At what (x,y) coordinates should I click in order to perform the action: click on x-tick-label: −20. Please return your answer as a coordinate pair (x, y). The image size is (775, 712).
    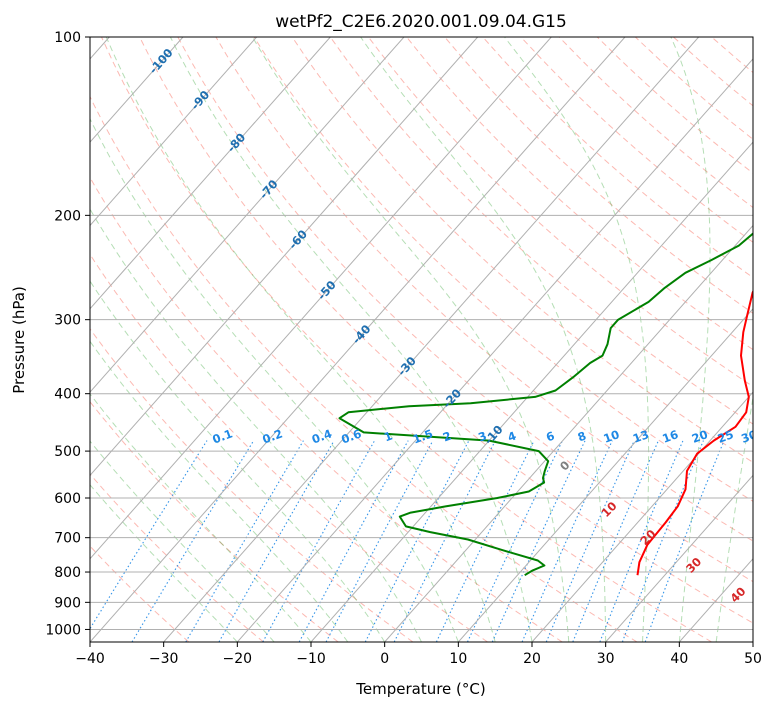
    Looking at the image, I should click on (238, 659).